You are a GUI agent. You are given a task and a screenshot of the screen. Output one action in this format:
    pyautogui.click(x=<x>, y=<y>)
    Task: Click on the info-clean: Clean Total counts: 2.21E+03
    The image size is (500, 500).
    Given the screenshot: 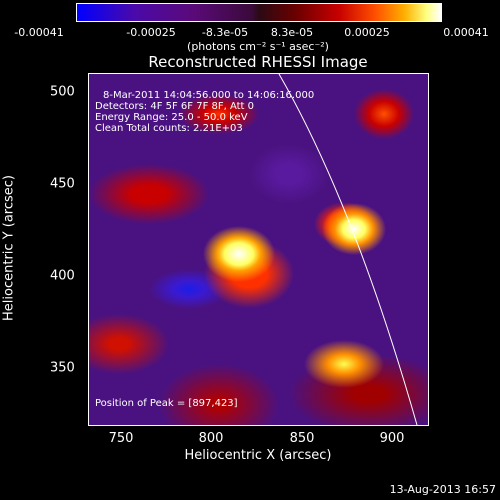 What is the action you would take?
    pyautogui.click(x=169, y=128)
    